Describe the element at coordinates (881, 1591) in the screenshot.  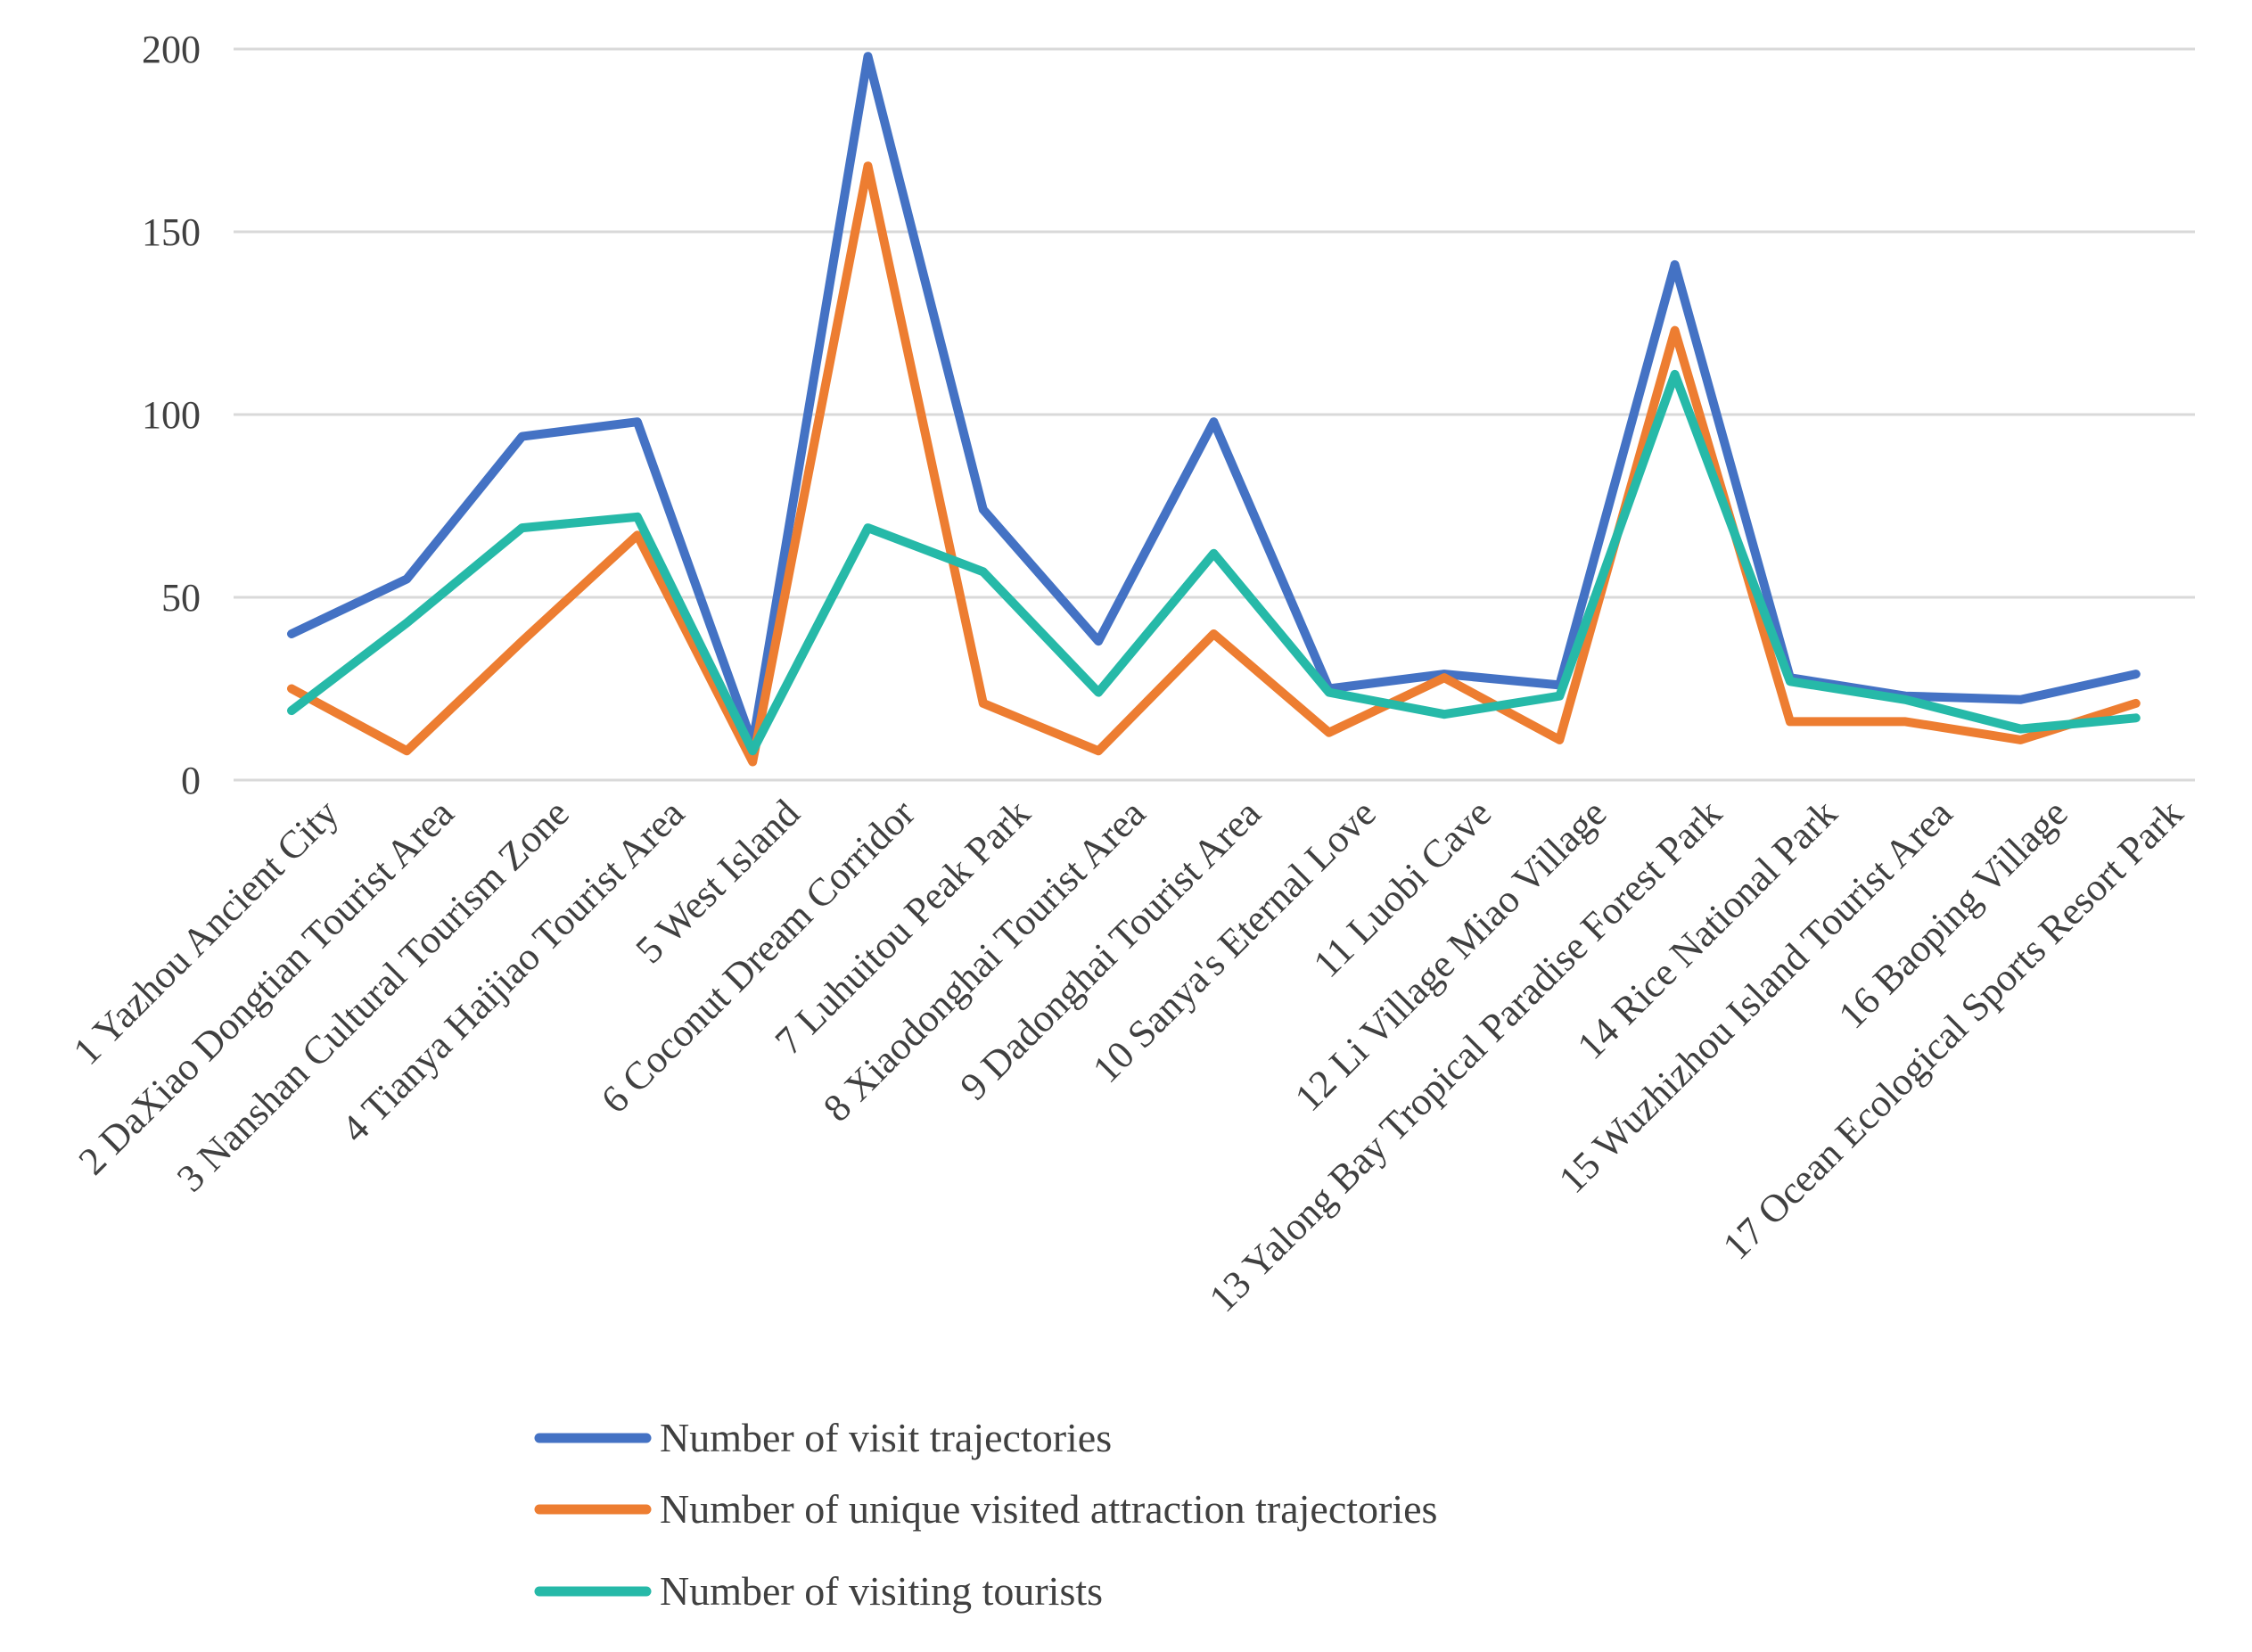
I see `legend-label-3: Number of visiting tourists` at that location.